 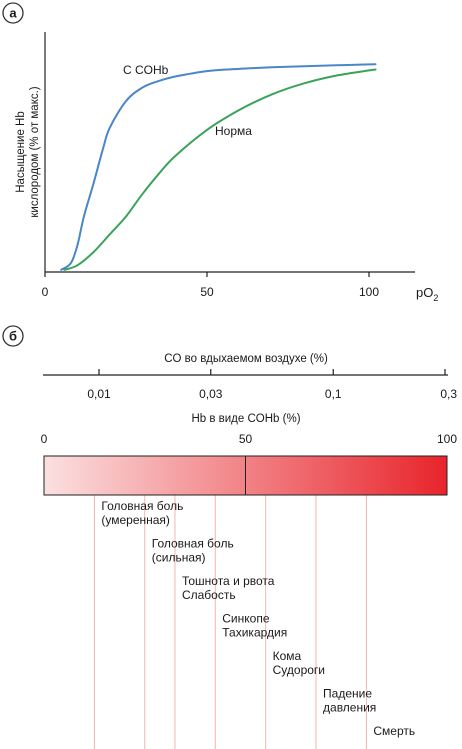 What do you see at coordinates (245, 419) in the screenshot?
I see `hb-axis-title: Hb в виде COHb (%)` at bounding box center [245, 419].